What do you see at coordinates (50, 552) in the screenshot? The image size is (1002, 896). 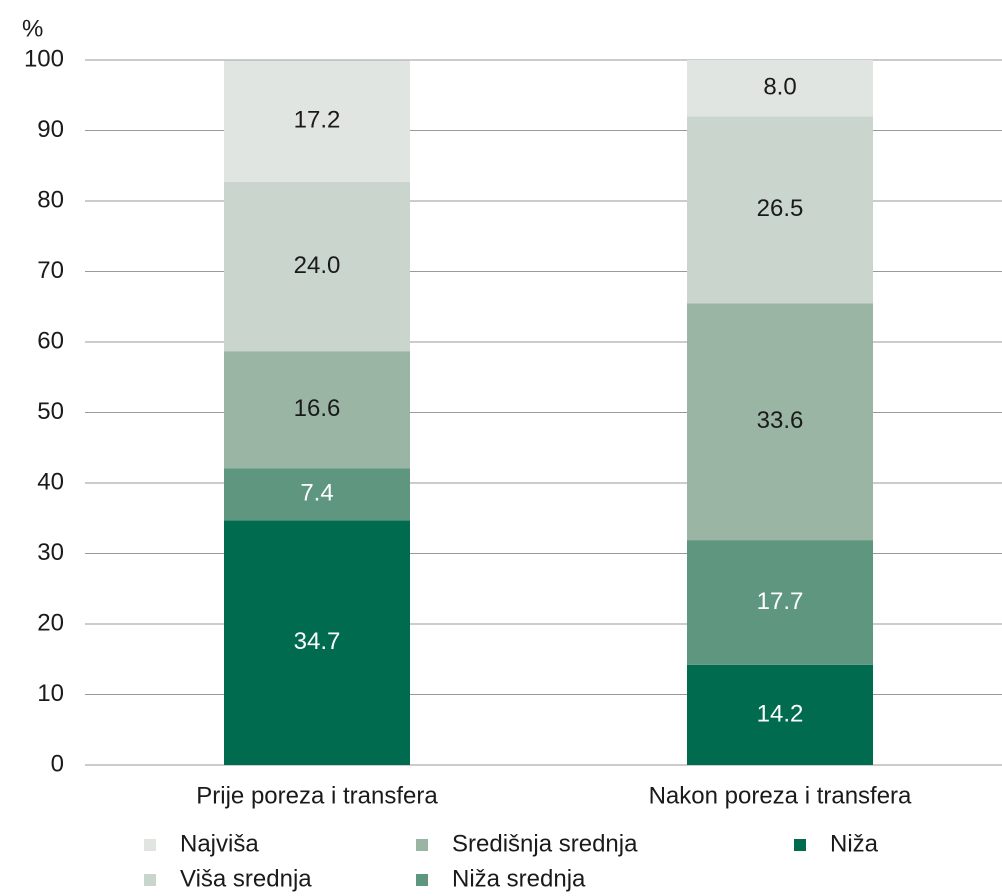 I see `y-tick-label: 30` at bounding box center [50, 552].